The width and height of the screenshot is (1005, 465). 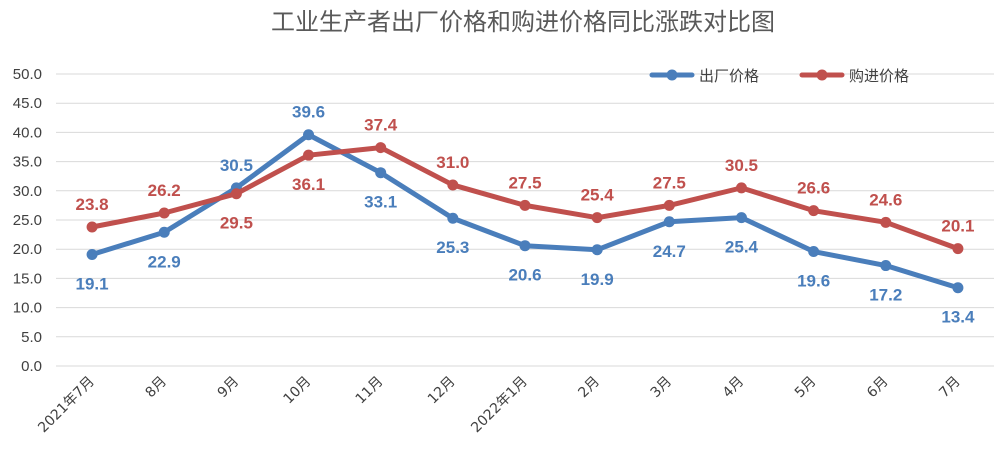 What do you see at coordinates (157, 388) in the screenshot?
I see `x-tick-label: 8月` at bounding box center [157, 388].